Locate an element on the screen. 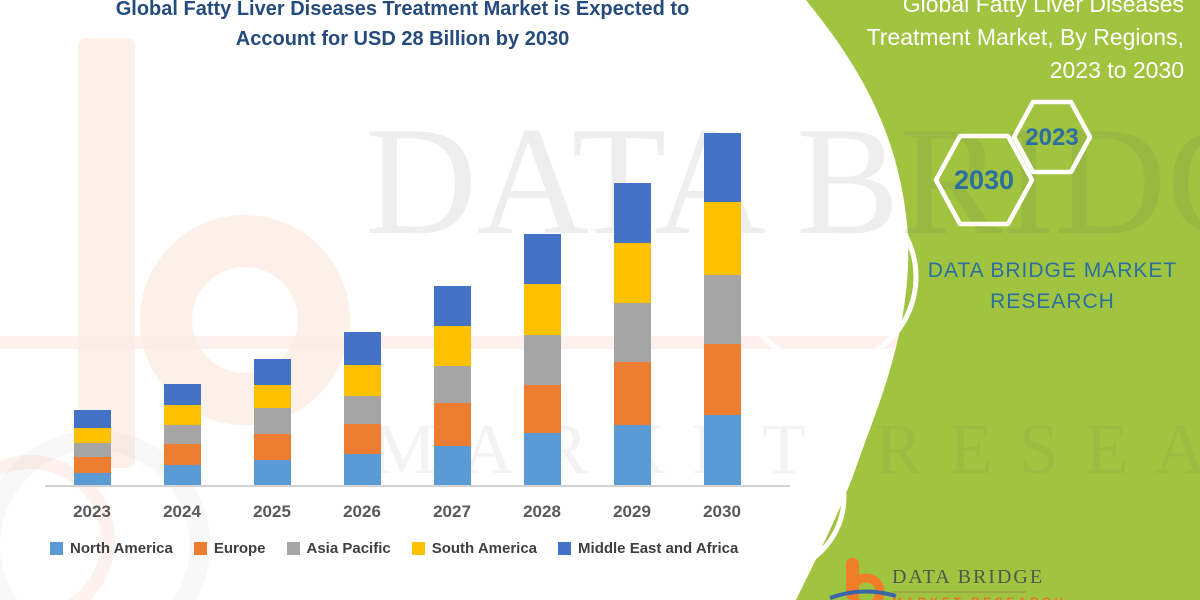 This screenshot has height=600, width=1200. bar-segment-2030-europe is located at coordinates (722, 379).